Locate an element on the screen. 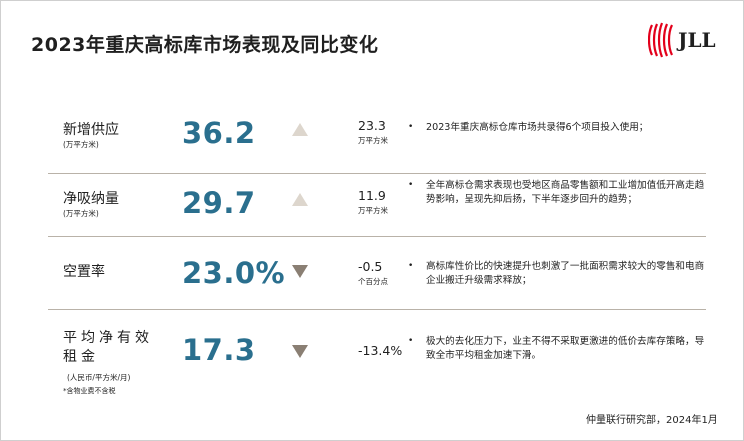 This screenshot has width=744, height=441. description: • 2023年重庆高标仓库市场共录得6个项目投入使用； is located at coordinates (558, 128).